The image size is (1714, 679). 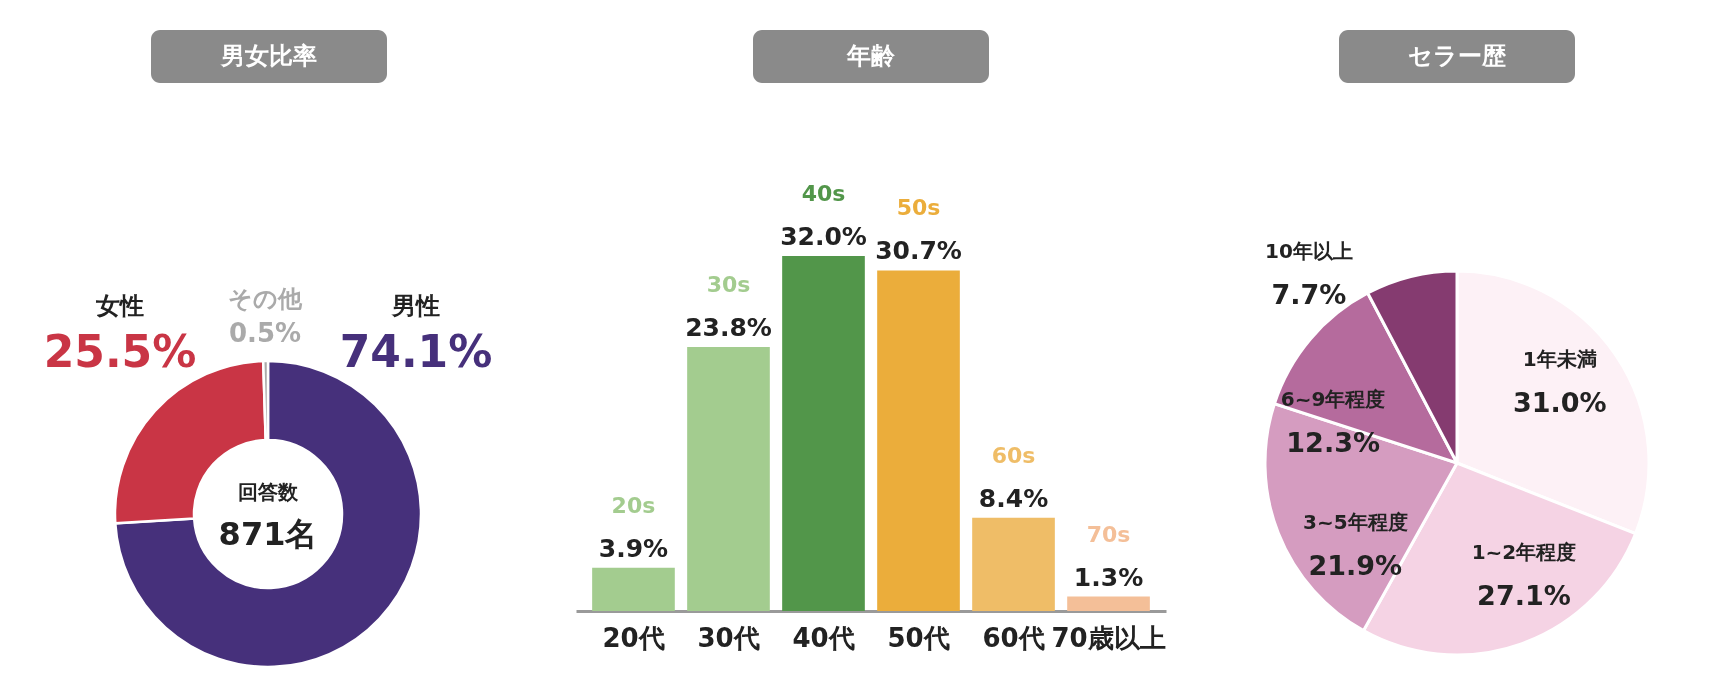 What do you see at coordinates (1524, 552) in the screenshot?
I see `slice-label: 1~2年程度` at bounding box center [1524, 552].